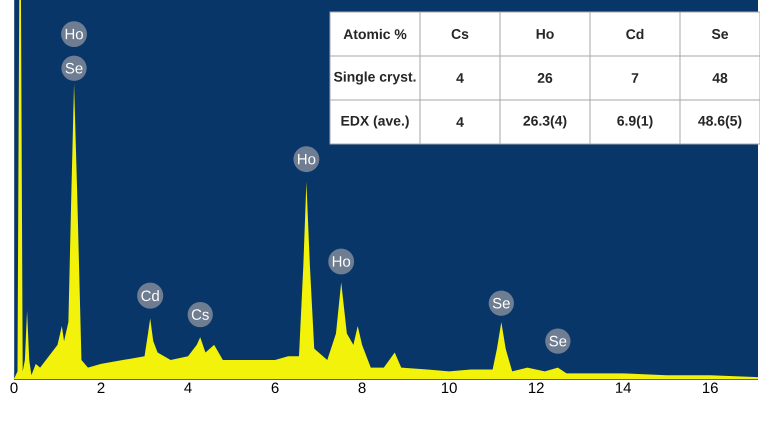 This screenshot has height=423, width=760. Describe the element at coordinates (624, 387) in the screenshot. I see `x-tick-label: 14` at that location.